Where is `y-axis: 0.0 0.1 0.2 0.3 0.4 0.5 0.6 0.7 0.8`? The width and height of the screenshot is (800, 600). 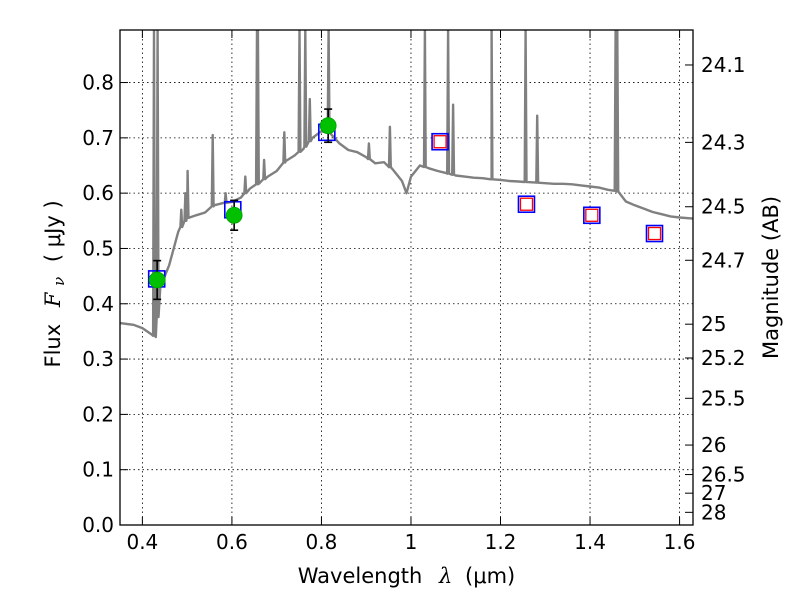 y-axis: 0.0 0.1 0.2 0.3 0.4 0.5 0.6 0.7 0.8 is located at coordinates (105, 304).